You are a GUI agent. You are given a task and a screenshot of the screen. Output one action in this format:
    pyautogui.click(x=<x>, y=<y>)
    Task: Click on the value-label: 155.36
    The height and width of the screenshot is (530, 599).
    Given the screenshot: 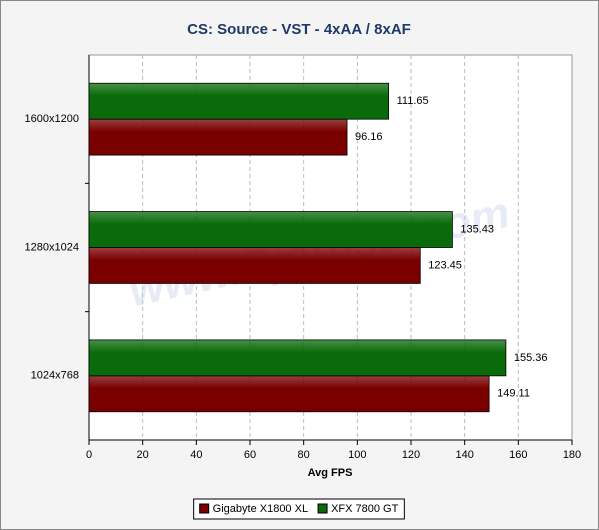 What is the action you would take?
    pyautogui.click(x=531, y=358)
    